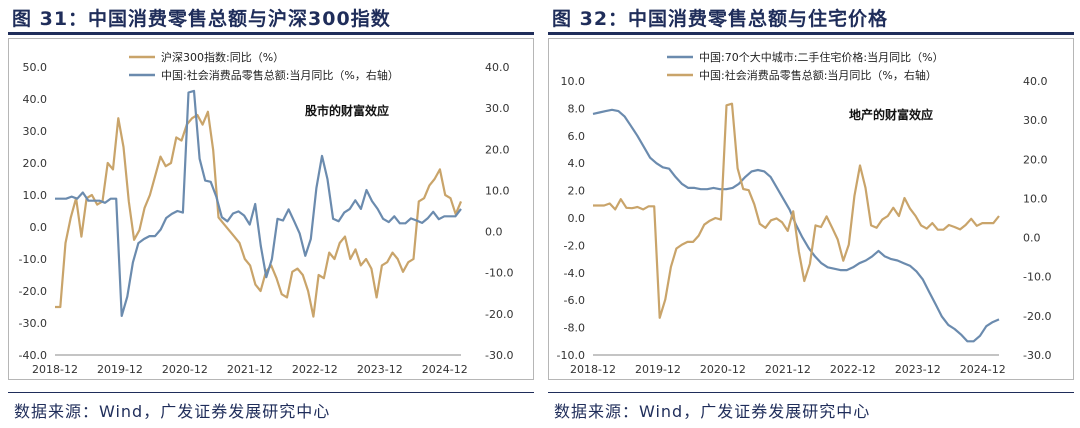 This screenshot has height=428, width=1080. What do you see at coordinates (577, 163) in the screenshot?
I see `y-left-tick-label: 4.0` at bounding box center [577, 163].